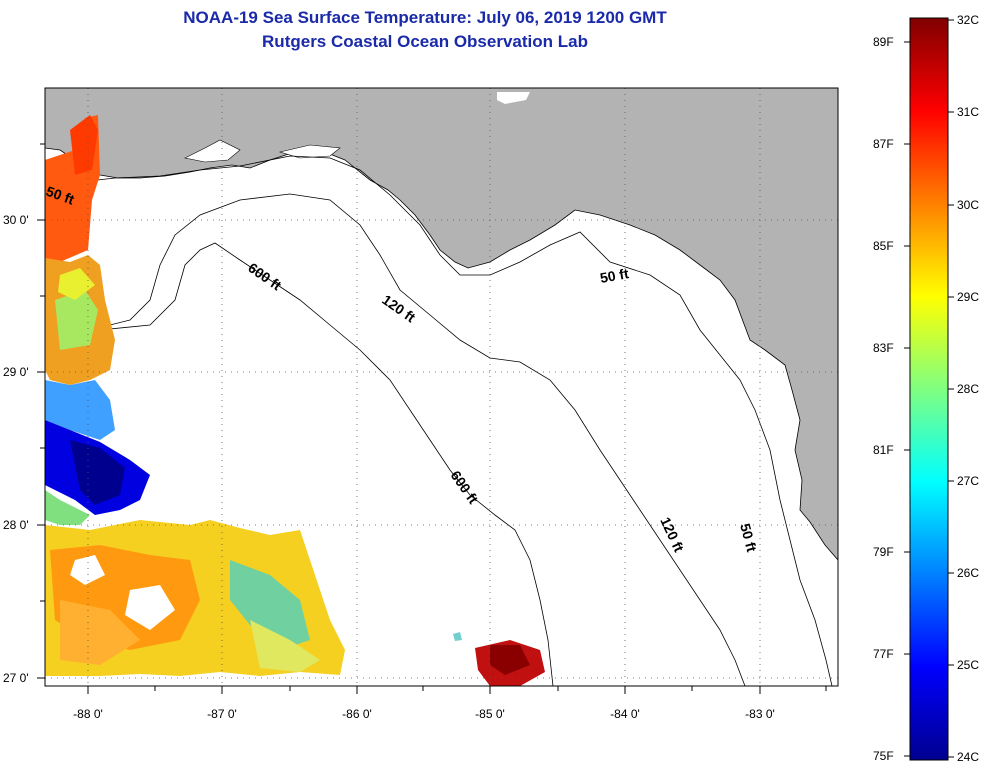 The image size is (992, 770). What do you see at coordinates (883, 348) in the screenshot?
I see `colorbar-fahrenheit-label: 83F` at bounding box center [883, 348].